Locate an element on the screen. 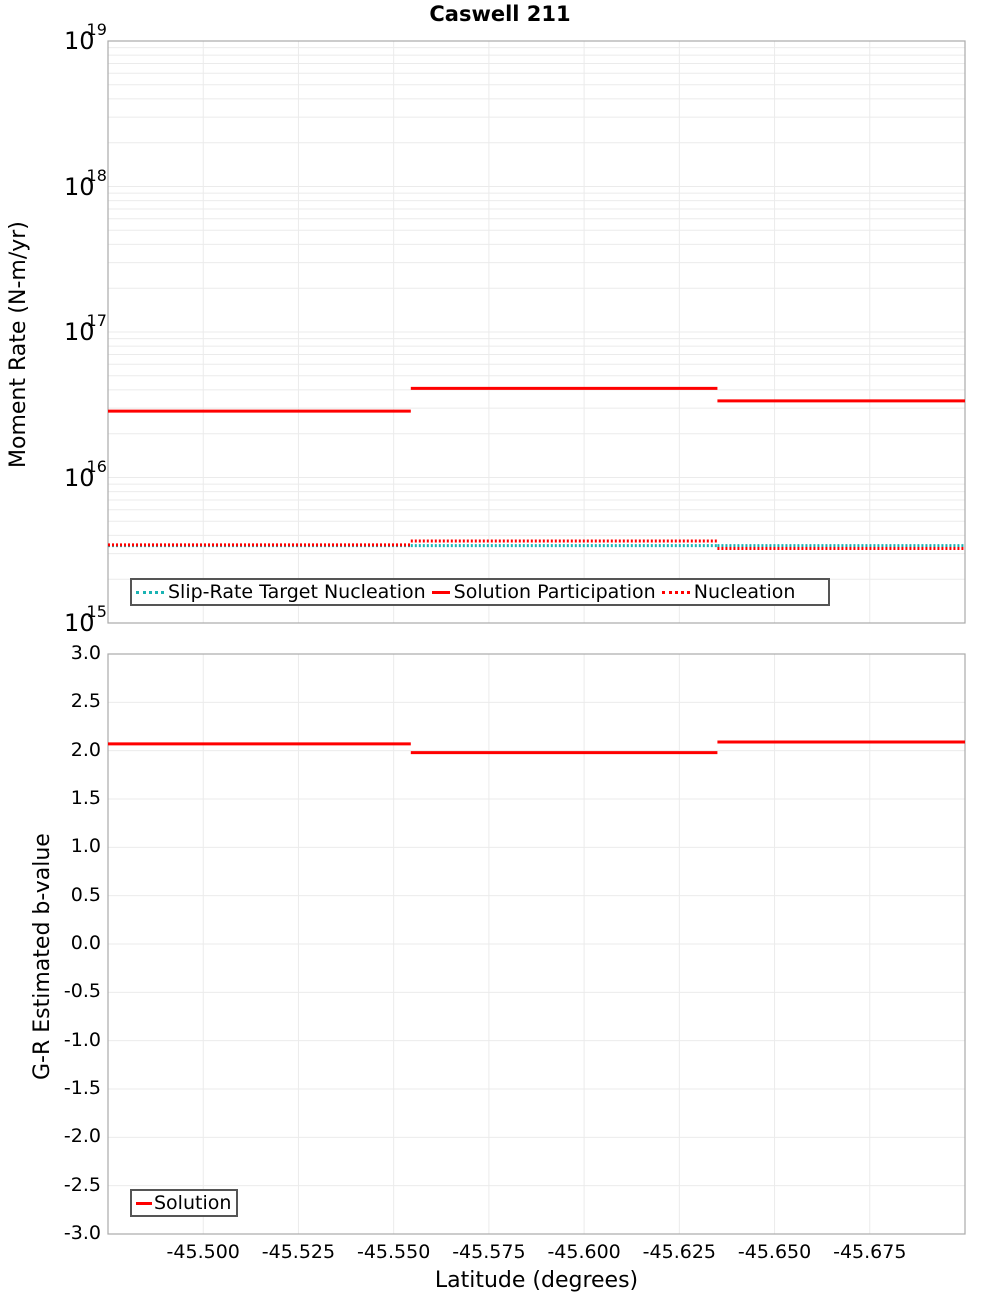 This screenshot has height=1300, width=1000. bottom-y-tick: 2.0 is located at coordinates (85, 749).